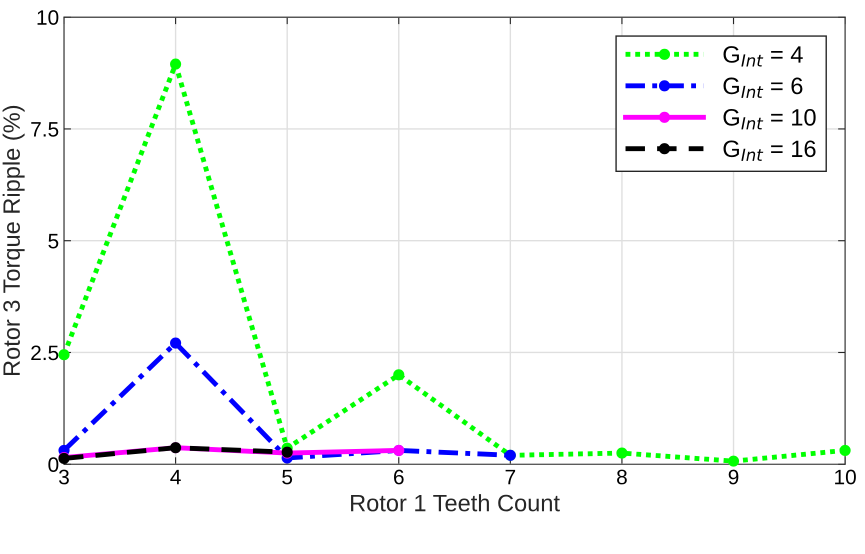  Describe the element at coordinates (175, 477) in the screenshot. I see `x-tick-label: 4` at that location.